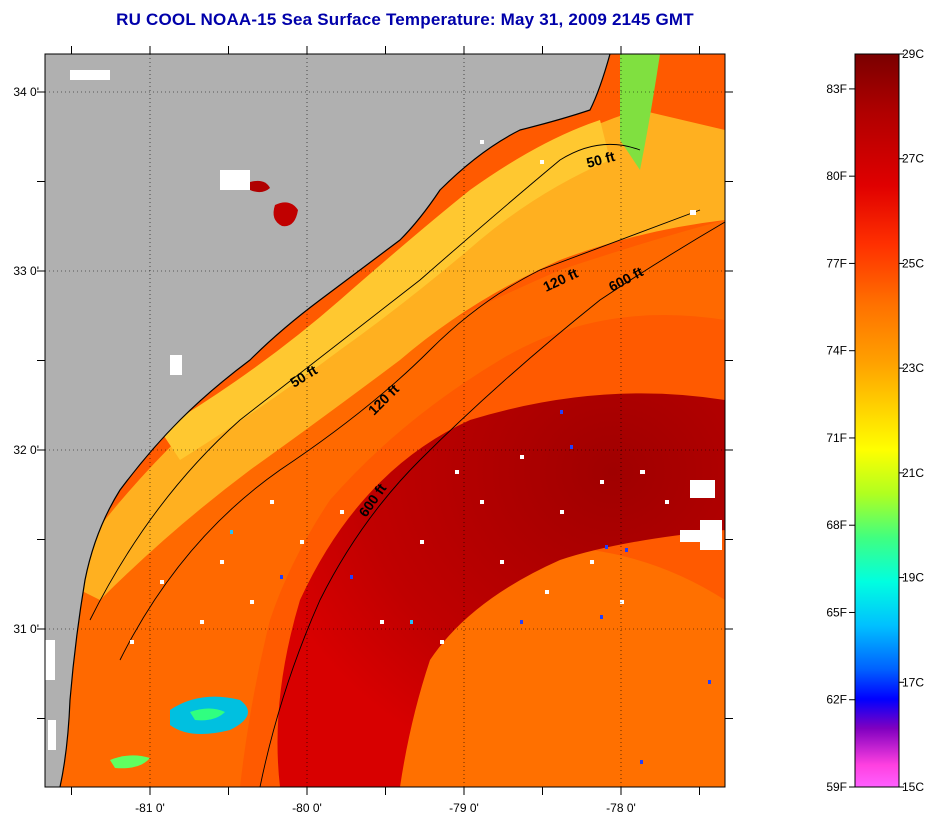 The image size is (936, 817). I want to click on coastal-green-strip, so click(640, 112).